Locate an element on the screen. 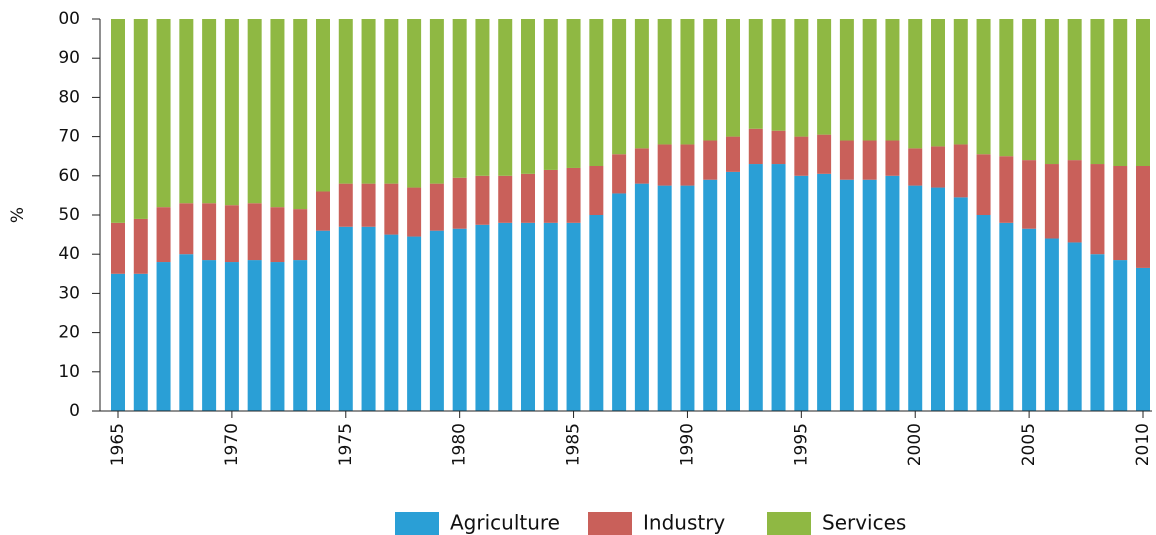  y-axis-label: % is located at coordinates (18, 215).